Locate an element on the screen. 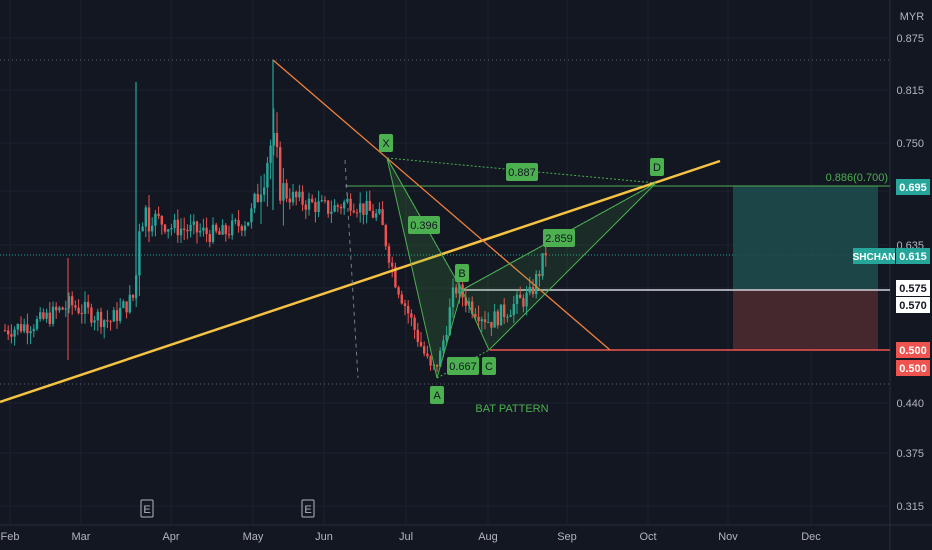 The image size is (932, 550). ratio-xab-box is located at coordinates (424, 225).